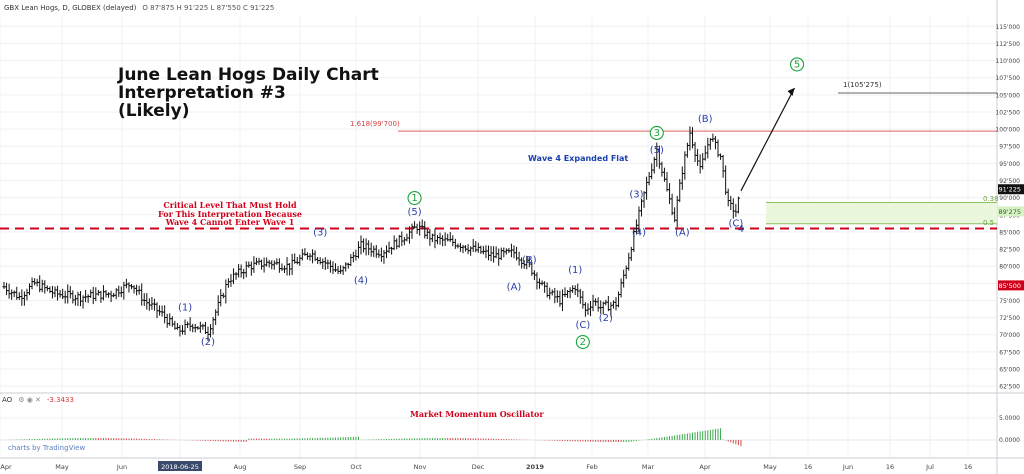  Describe the element at coordinates (356, 467) in the screenshot. I see `time-tick-label: Oct` at that location.